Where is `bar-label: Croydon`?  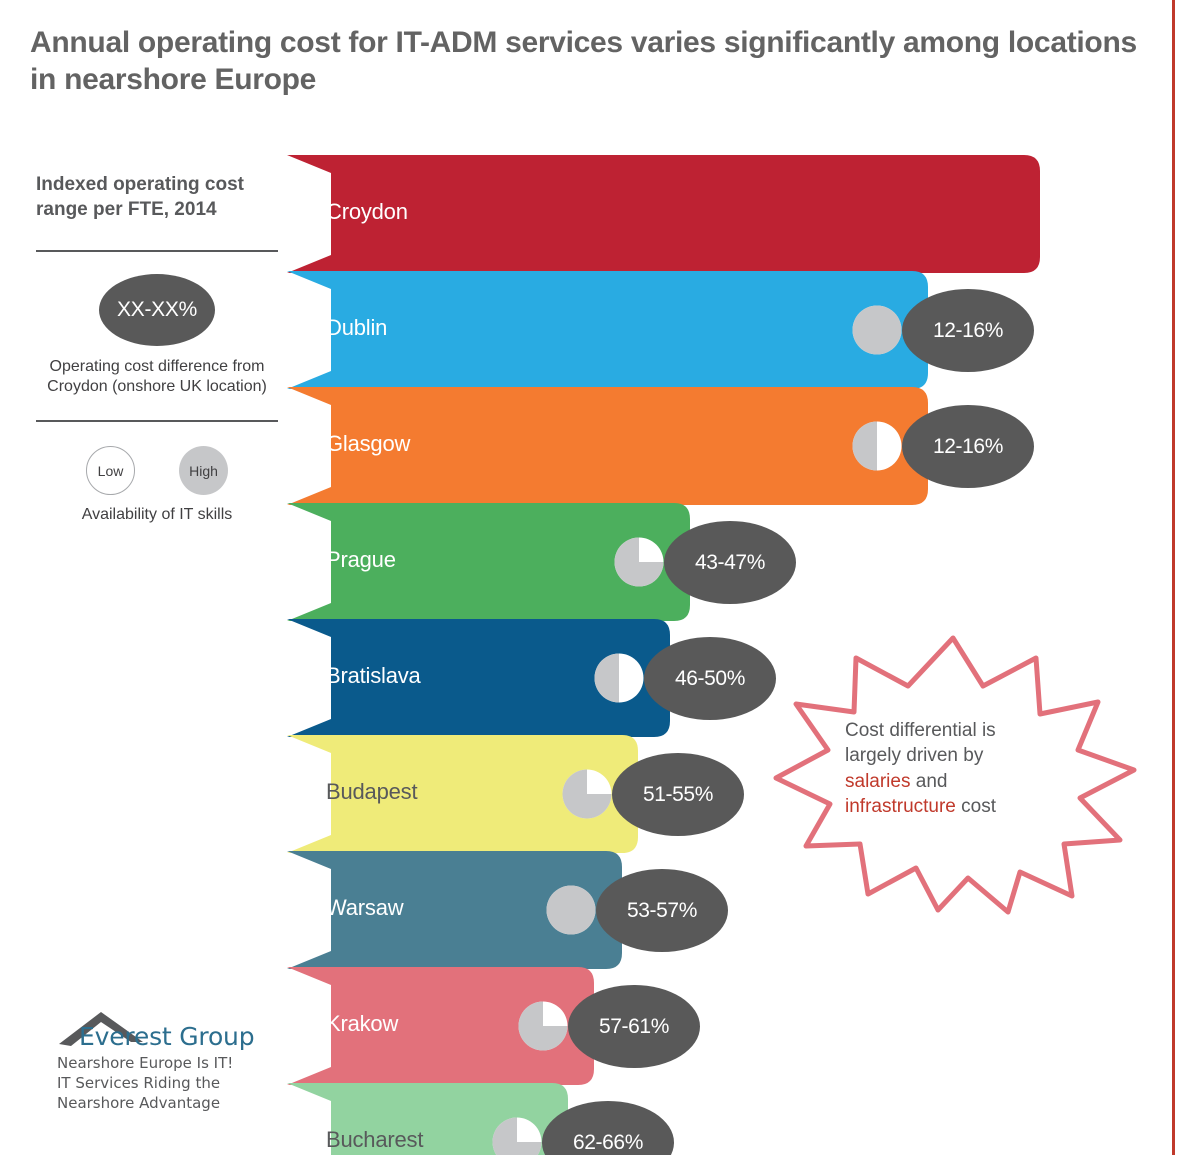 bar-label: Croydon is located at coordinates (367, 211).